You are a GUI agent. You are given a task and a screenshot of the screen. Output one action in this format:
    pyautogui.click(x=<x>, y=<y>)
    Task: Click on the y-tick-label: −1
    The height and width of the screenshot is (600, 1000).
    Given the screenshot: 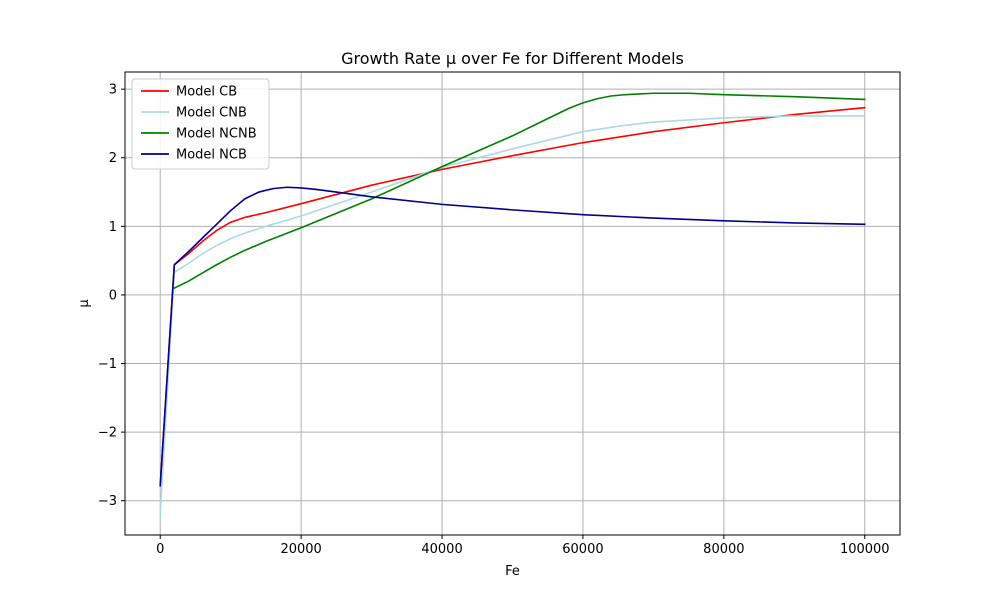 What is the action you would take?
    pyautogui.click(x=107, y=364)
    